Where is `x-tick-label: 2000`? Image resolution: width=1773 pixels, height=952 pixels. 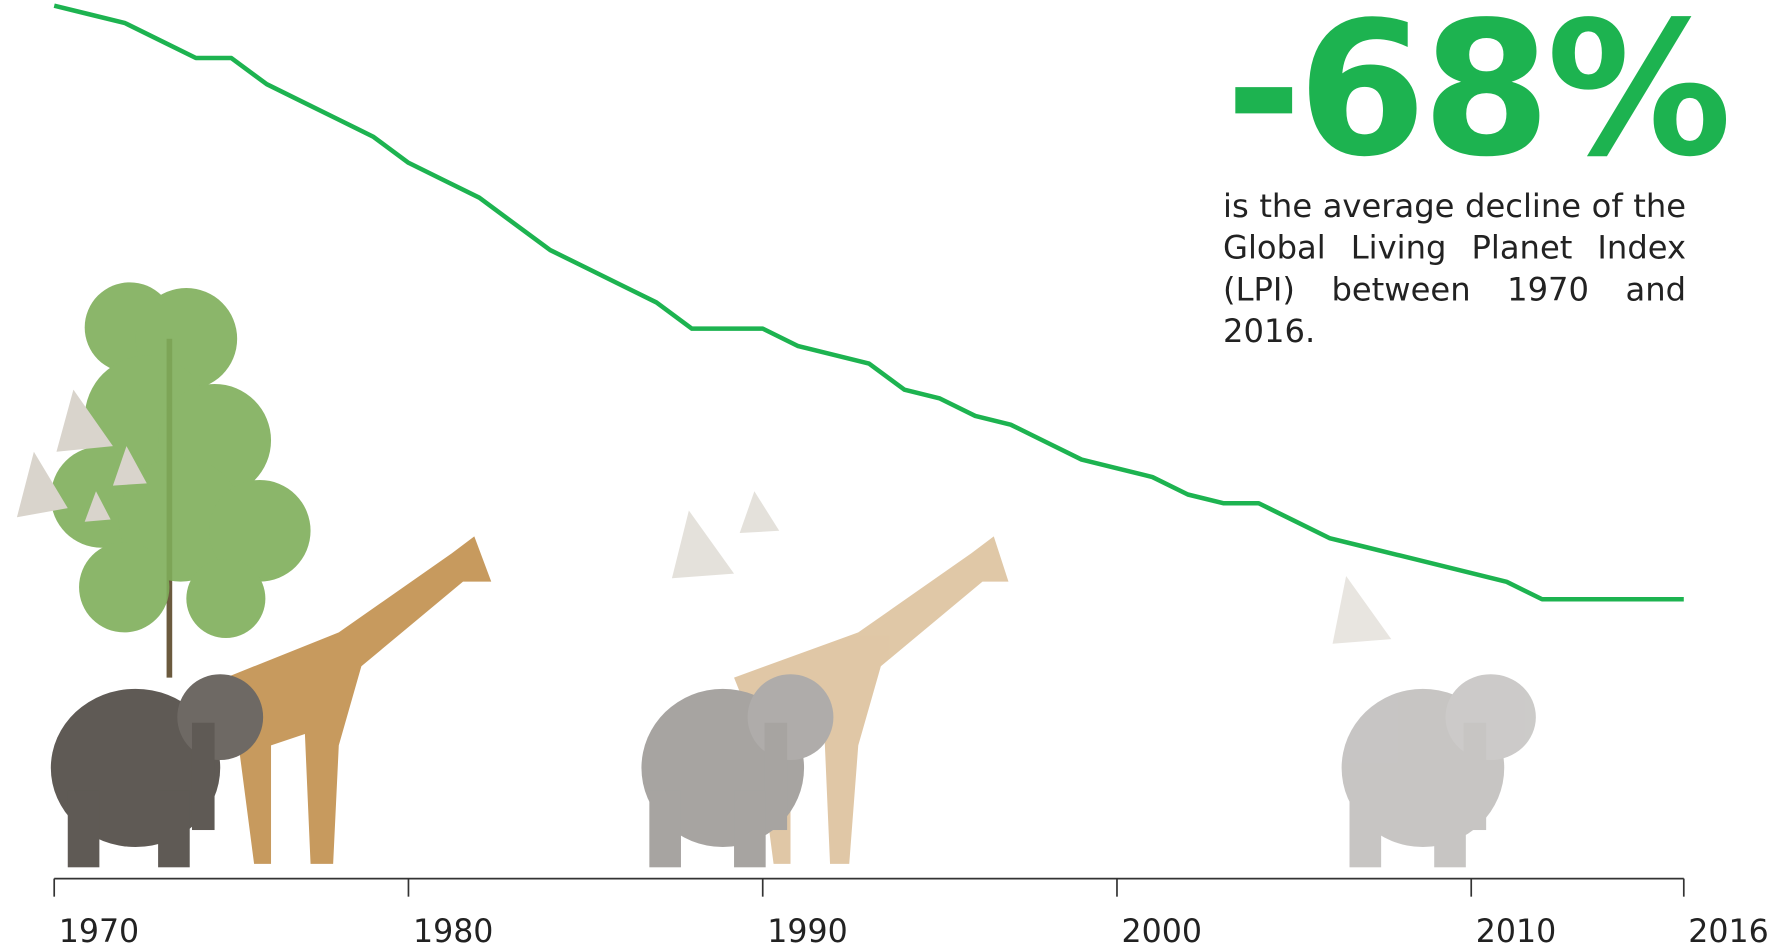 x-tick-label: 2000 is located at coordinates (1161, 932).